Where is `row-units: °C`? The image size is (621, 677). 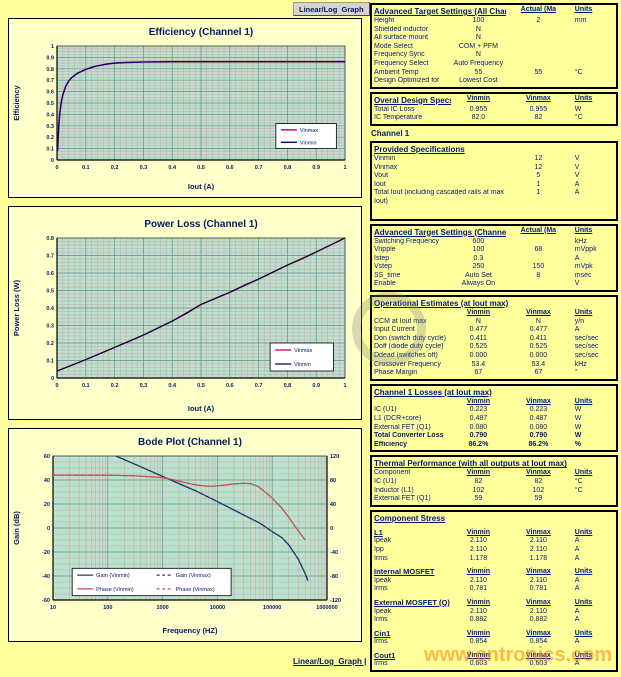
row-units: °C is located at coordinates (578, 72).